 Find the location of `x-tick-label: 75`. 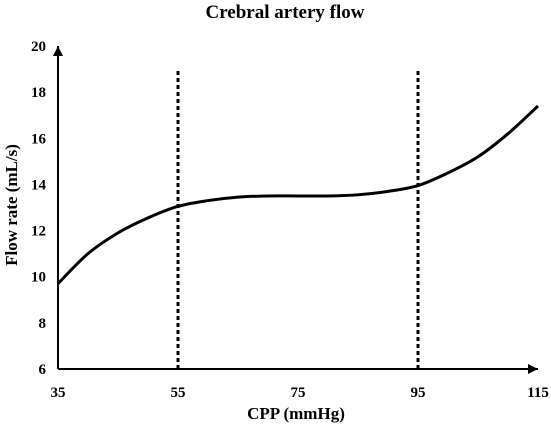

x-tick-label: 75 is located at coordinates (298, 393).